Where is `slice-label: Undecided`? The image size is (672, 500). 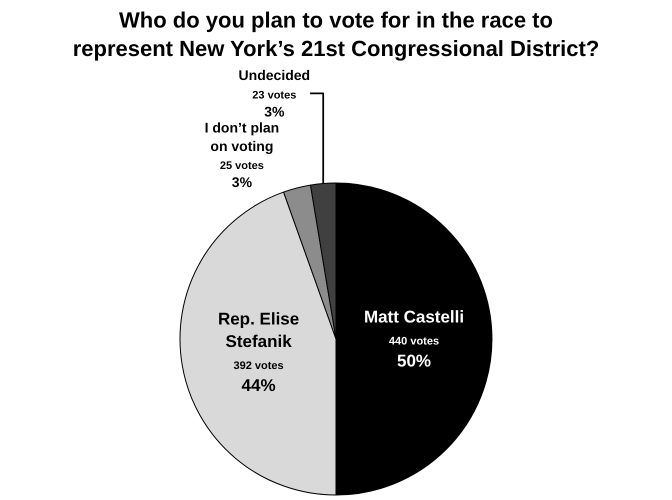 slice-label: Undecided is located at coordinates (274, 75).